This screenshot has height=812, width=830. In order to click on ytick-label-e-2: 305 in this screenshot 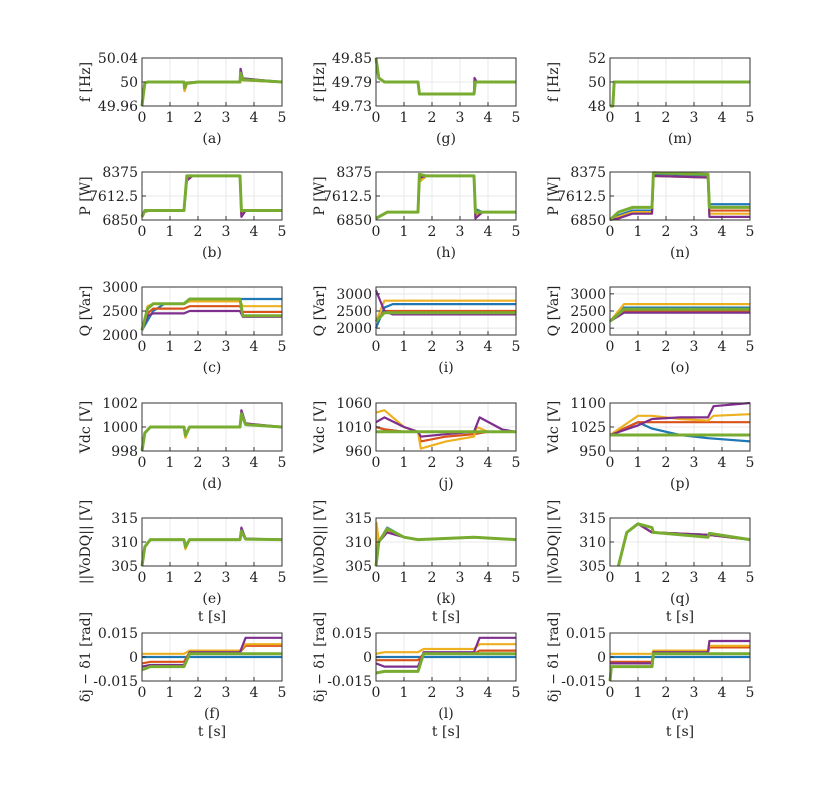, I will do `click(124, 567)`.